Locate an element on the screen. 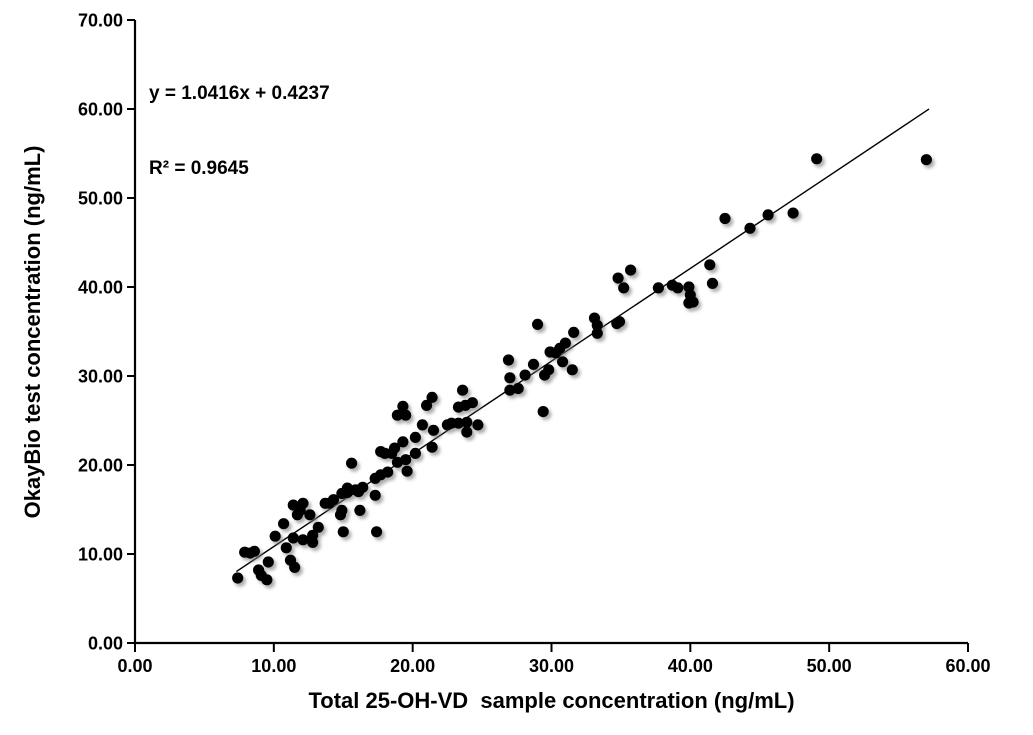 Image resolution: width=1033 pixels, height=735 pixels. r-squared-text: R² = 0.9645 is located at coordinates (199, 168).